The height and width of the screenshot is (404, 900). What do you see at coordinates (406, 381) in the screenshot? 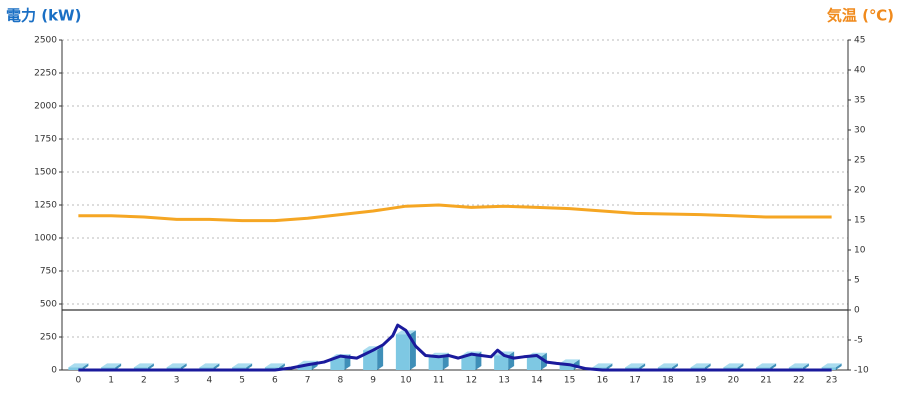
I see `x-tick-label: 10` at bounding box center [406, 381].